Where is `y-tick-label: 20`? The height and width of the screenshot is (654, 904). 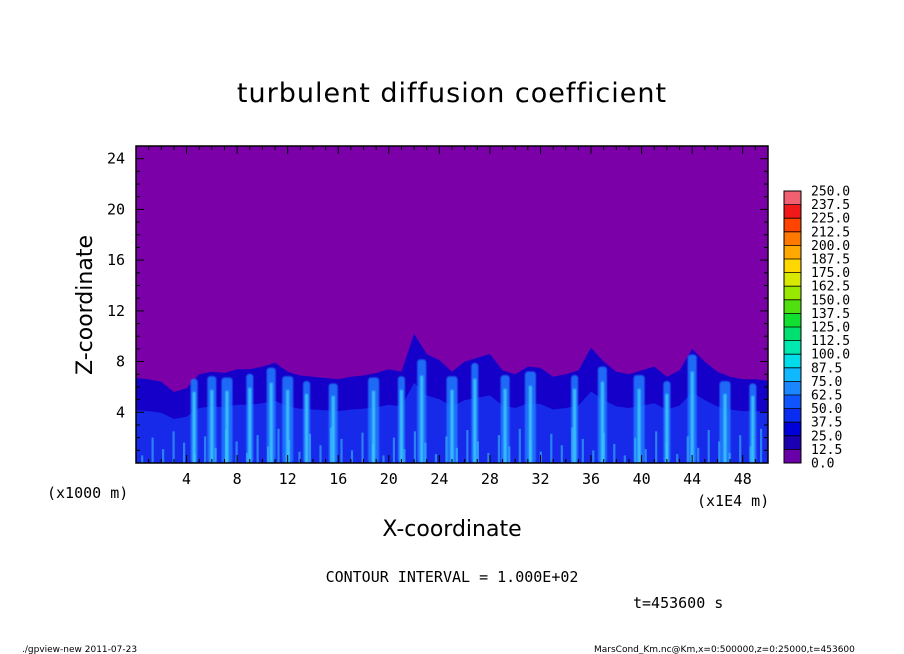
y-tick-label: 20 is located at coordinates (116, 209).